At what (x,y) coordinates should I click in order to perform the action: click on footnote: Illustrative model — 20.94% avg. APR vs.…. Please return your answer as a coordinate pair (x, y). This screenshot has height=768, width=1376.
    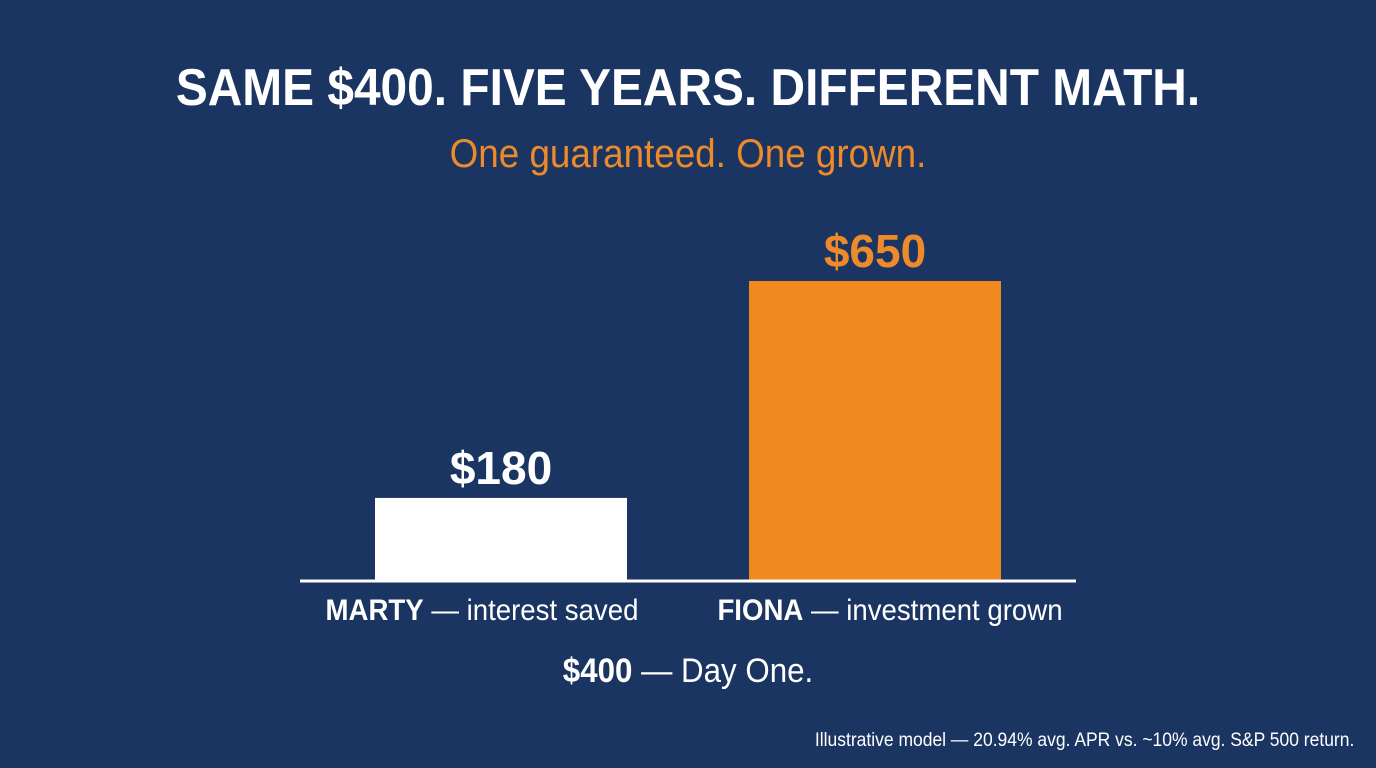
    Looking at the image, I should click on (1084, 740).